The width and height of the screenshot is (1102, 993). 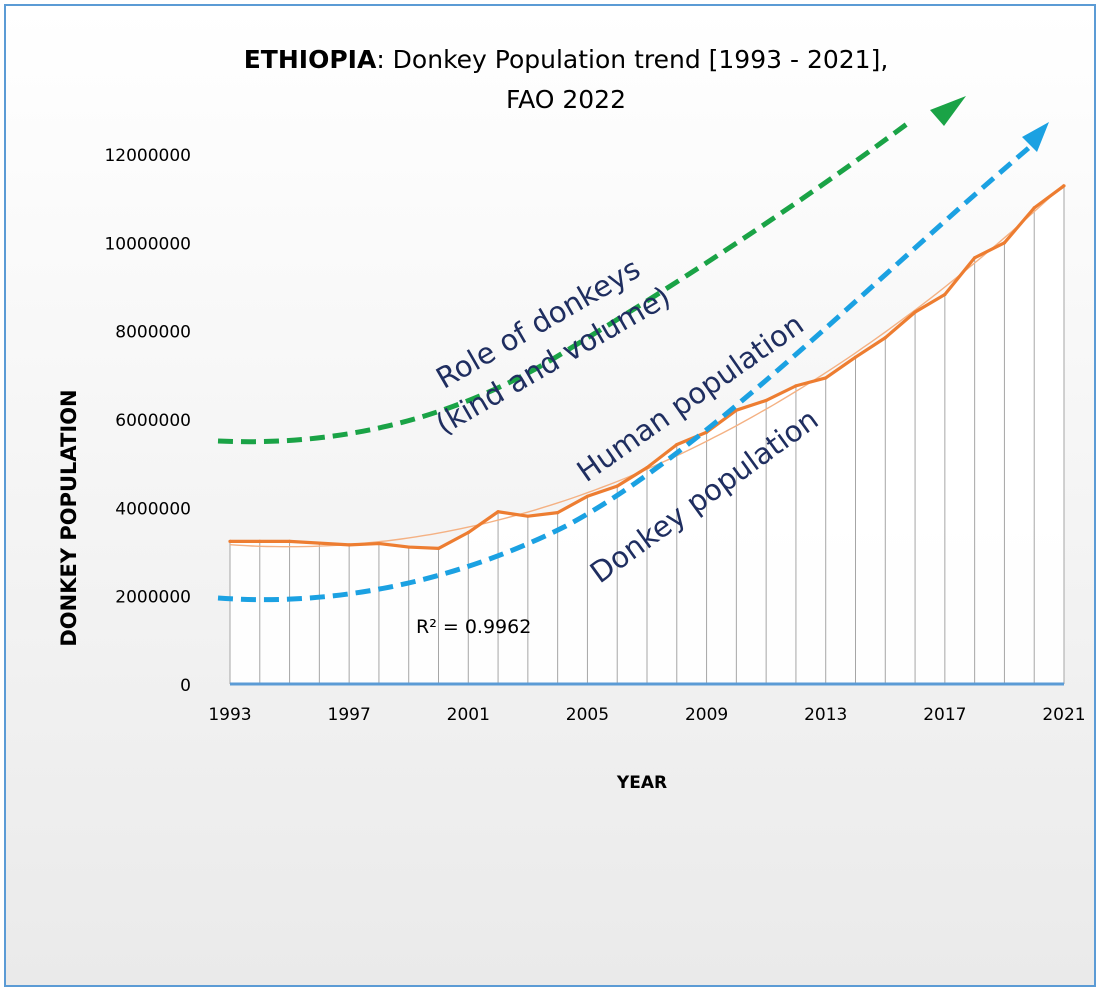 What do you see at coordinates (1035, 137) in the screenshot?
I see `arrowhead-human-population` at bounding box center [1035, 137].